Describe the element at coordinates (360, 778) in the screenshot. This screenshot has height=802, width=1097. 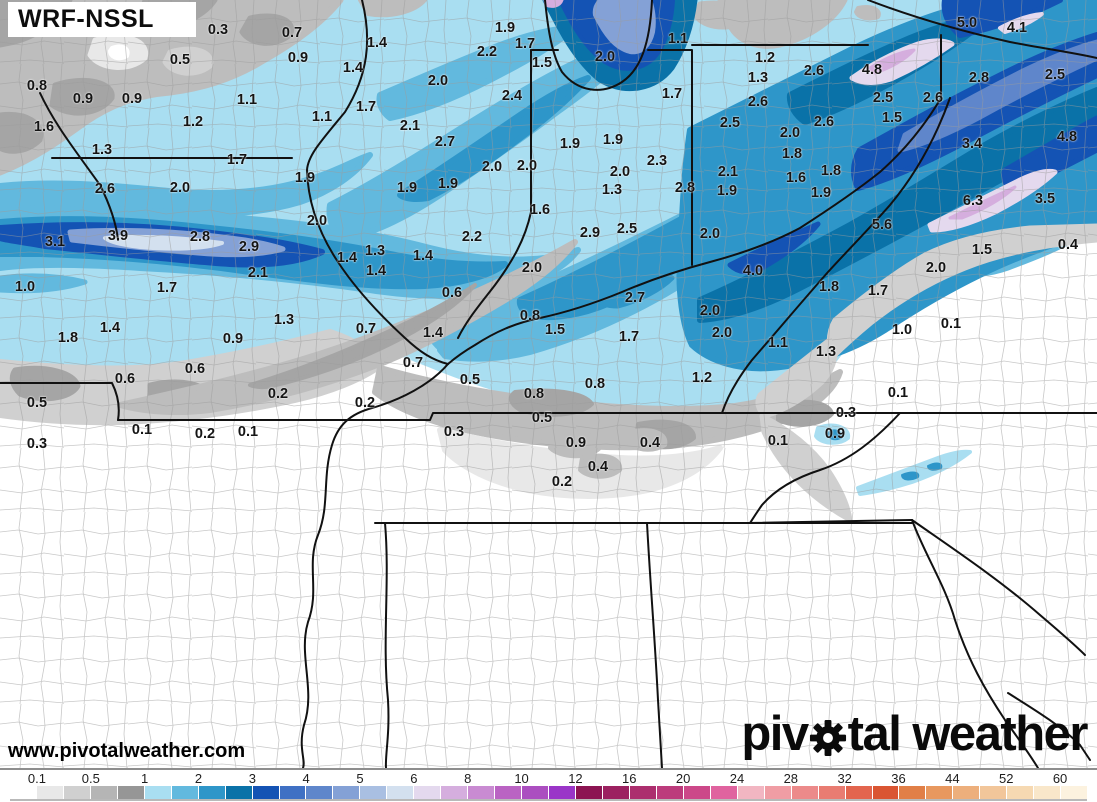
I see `colorbar-tick: 5` at that location.